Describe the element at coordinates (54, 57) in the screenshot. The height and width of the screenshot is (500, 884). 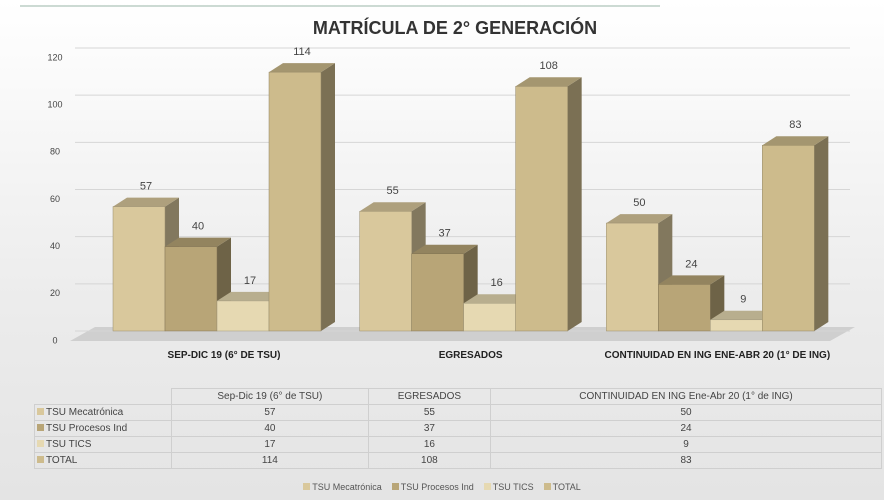
I see `y-tick-label: 120` at that location.